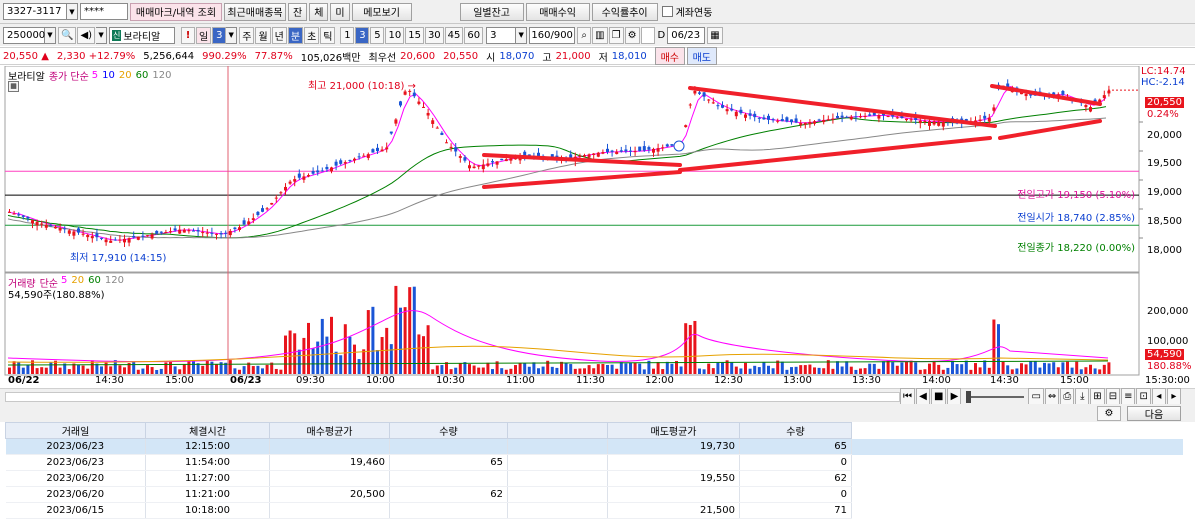  Describe the element at coordinates (923, 396) in the screenshot. I see `scroll-prev-icon: ◀` at that location.